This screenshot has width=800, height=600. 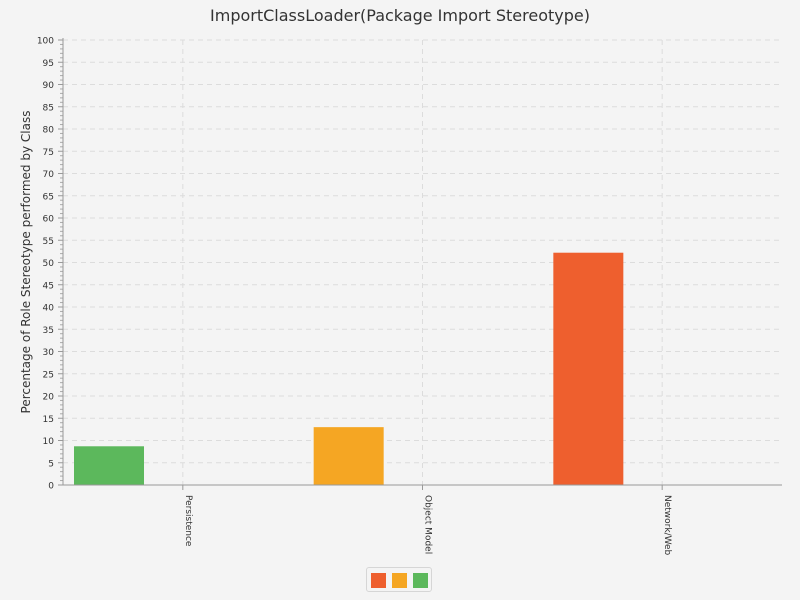 What do you see at coordinates (188, 521) in the screenshot?
I see `x-tick-label: Persistence` at bounding box center [188, 521].